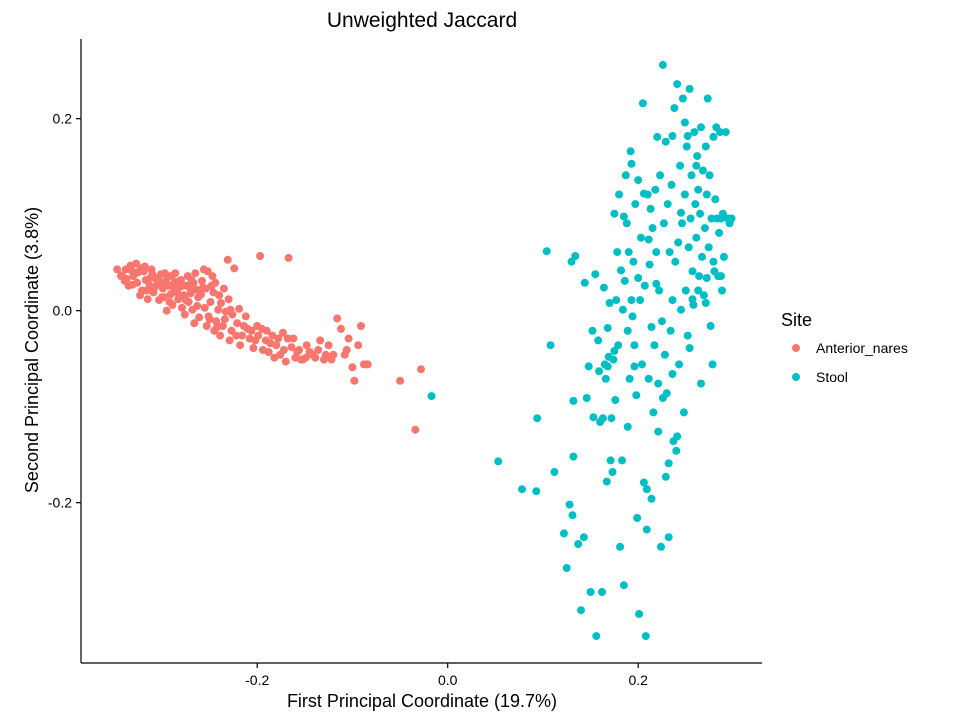 Image resolution: width=960 pixels, height=720 pixels. I want to click on series-anterior-nares, so click(269, 343).